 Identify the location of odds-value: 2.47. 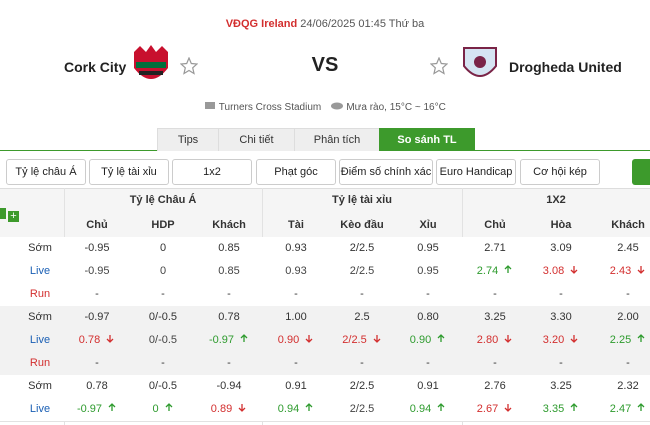
(620, 409).